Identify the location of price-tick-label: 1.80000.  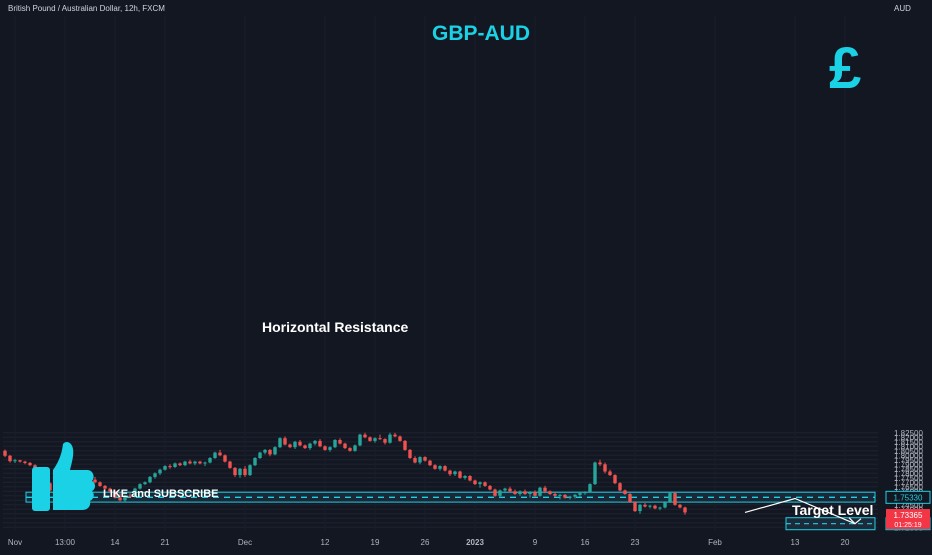
(908, 455).